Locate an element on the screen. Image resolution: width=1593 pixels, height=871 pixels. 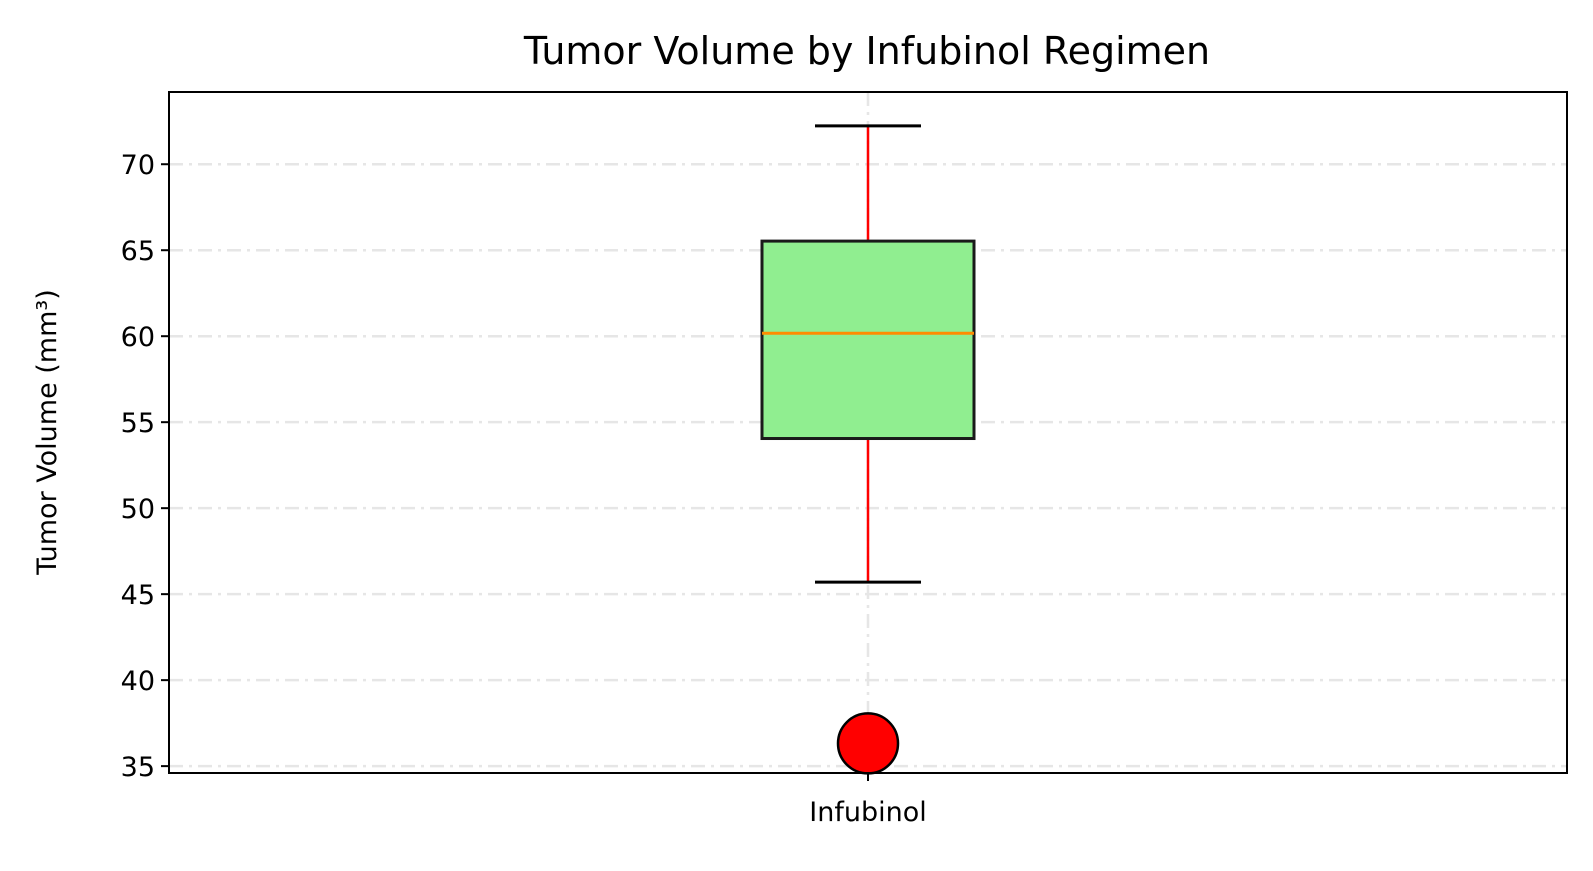
interquartile-box is located at coordinates (868, 340).